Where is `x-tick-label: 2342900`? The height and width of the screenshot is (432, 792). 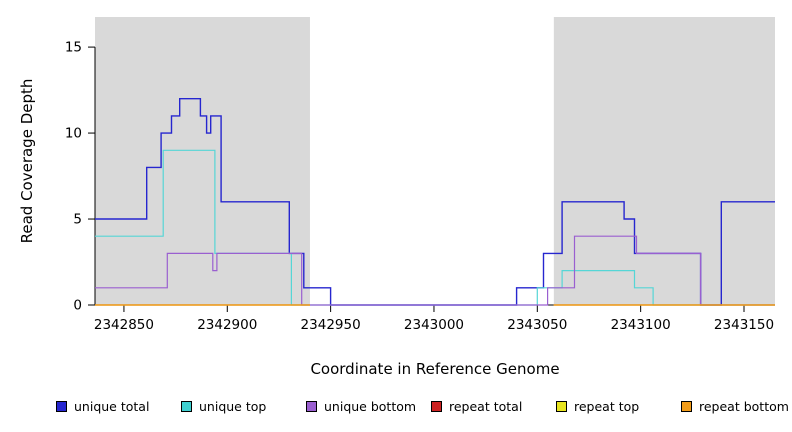
x-tick-label: 2342900 is located at coordinates (227, 325).